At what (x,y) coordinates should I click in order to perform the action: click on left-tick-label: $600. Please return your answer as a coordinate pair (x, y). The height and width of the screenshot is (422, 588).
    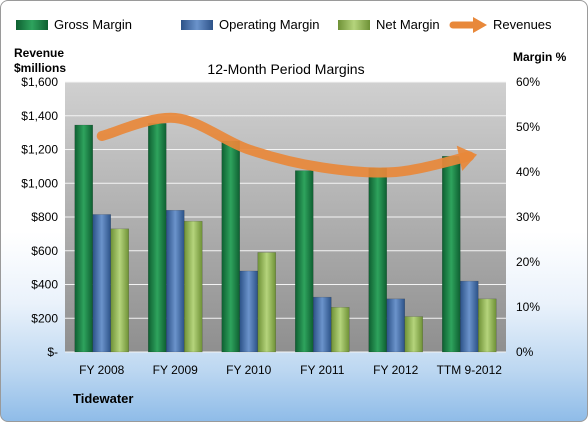
    Looking at the image, I should click on (44, 251).